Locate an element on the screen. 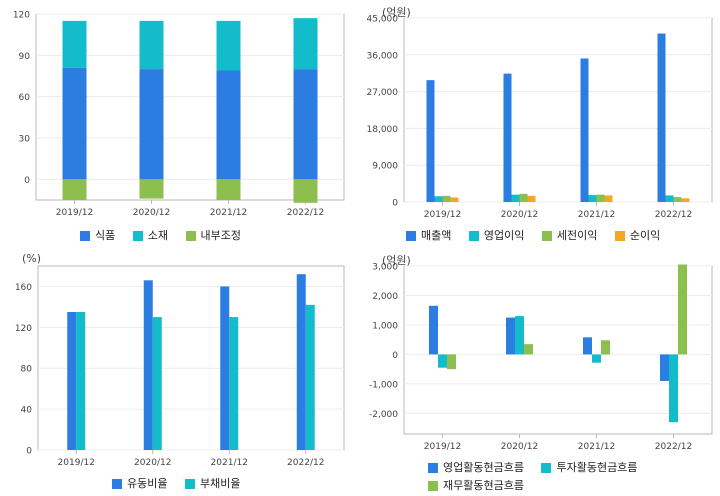 Image resolution: width=720 pixels, height=496 pixels. legend-label: 유동비율 is located at coordinates (147, 483).